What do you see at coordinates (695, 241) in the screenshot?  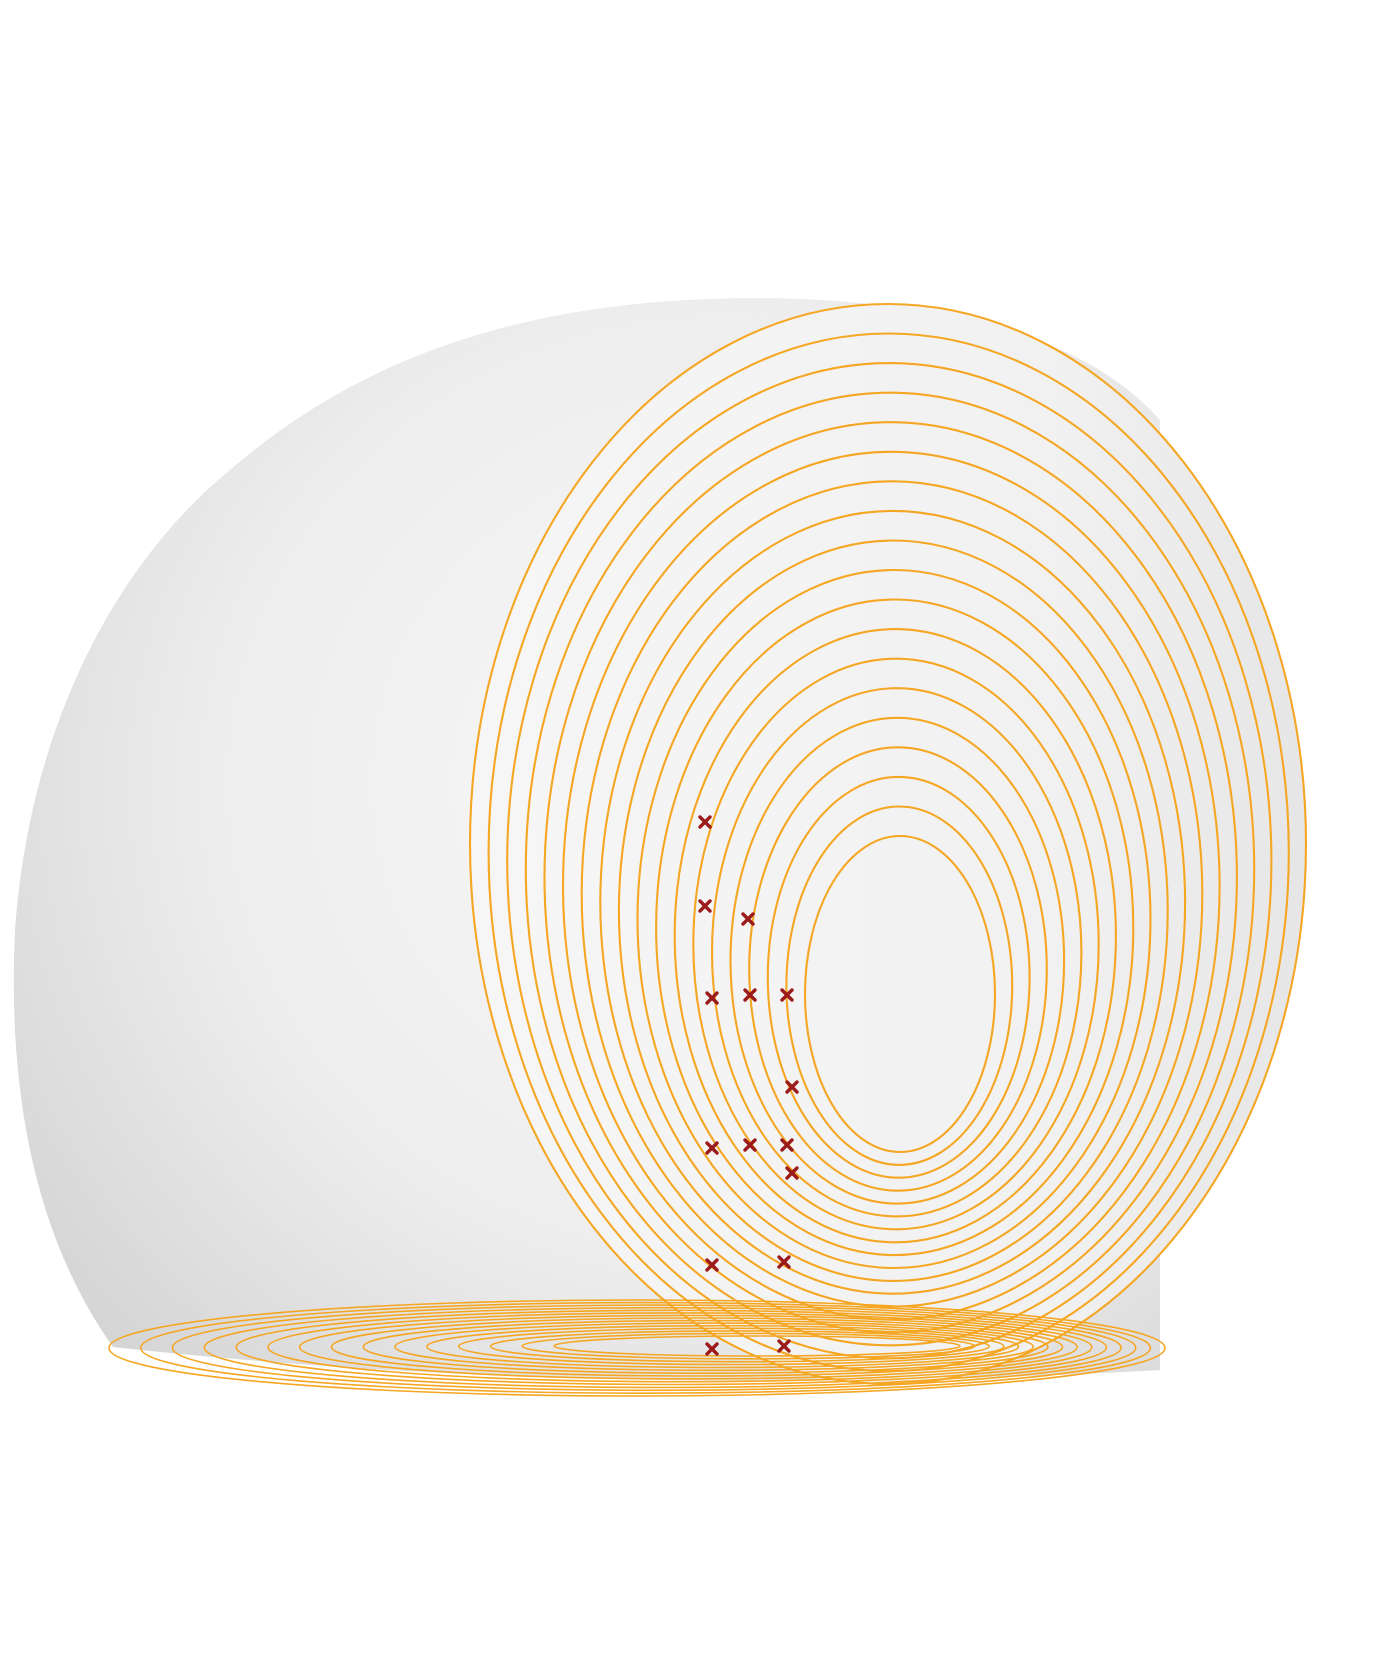 I see `reference-line-top` at bounding box center [695, 241].